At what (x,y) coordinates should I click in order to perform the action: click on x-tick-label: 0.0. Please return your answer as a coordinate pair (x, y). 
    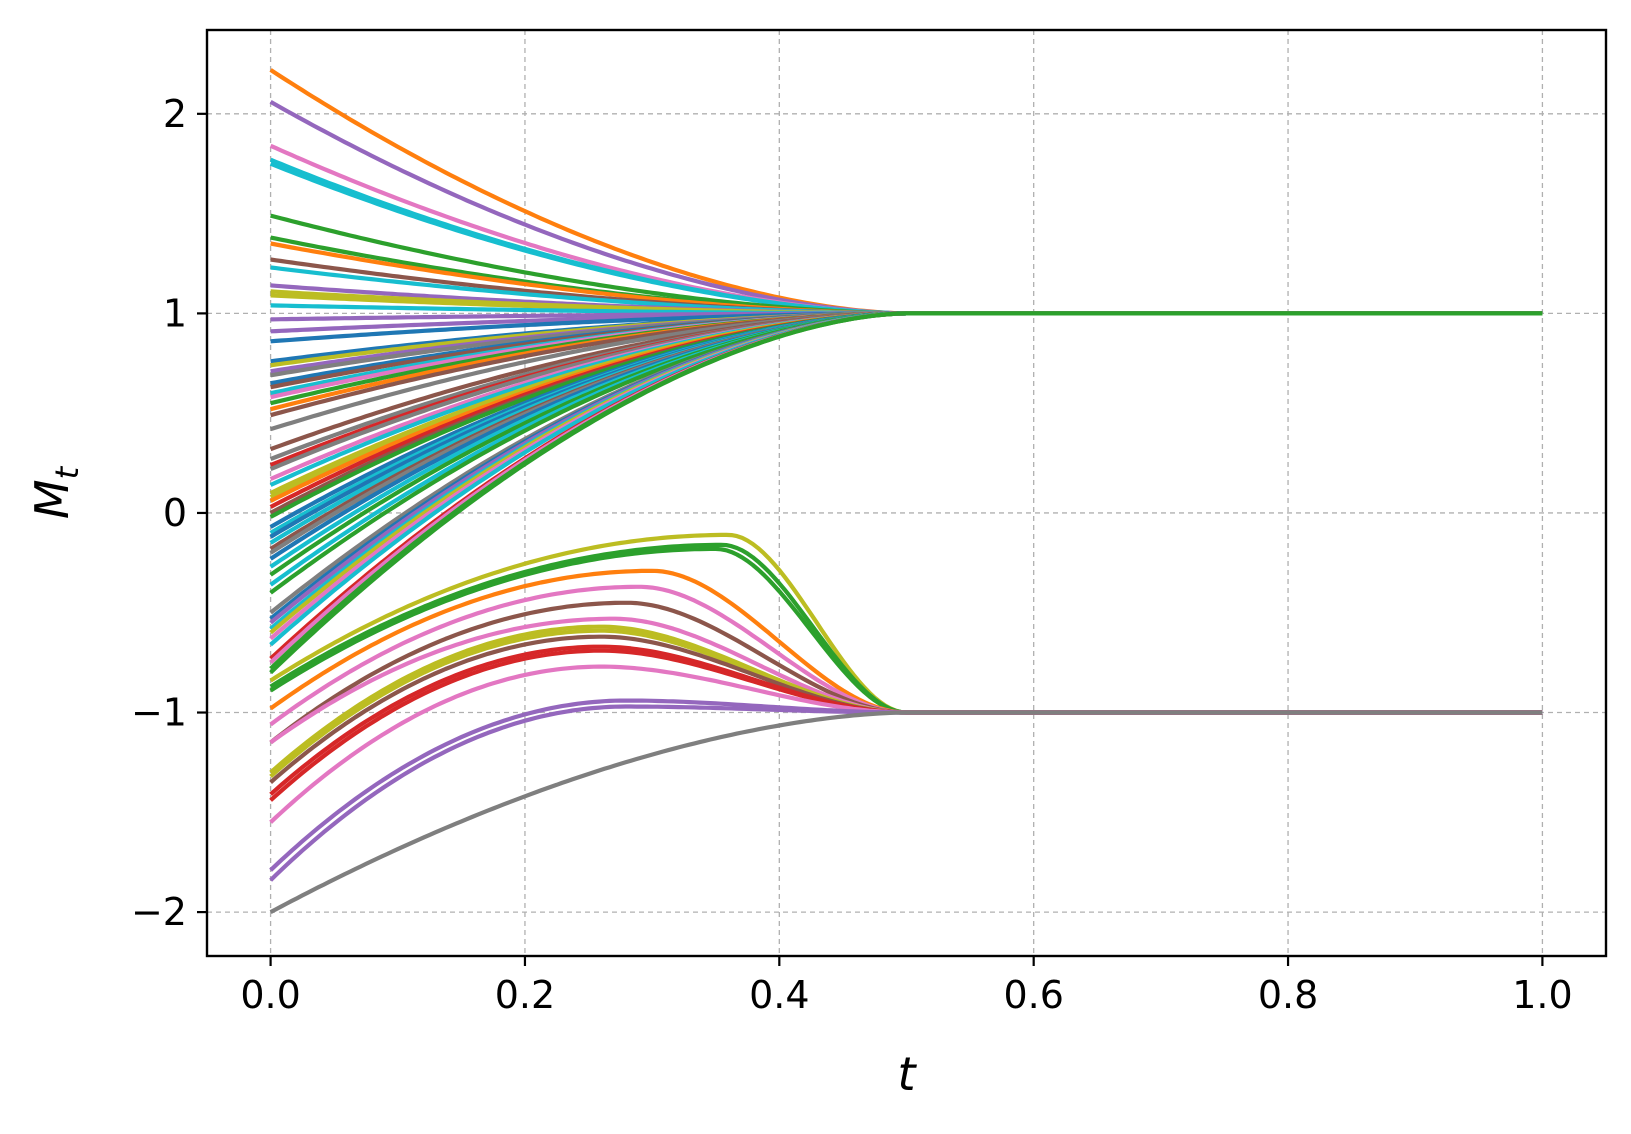
    Looking at the image, I should click on (270, 995).